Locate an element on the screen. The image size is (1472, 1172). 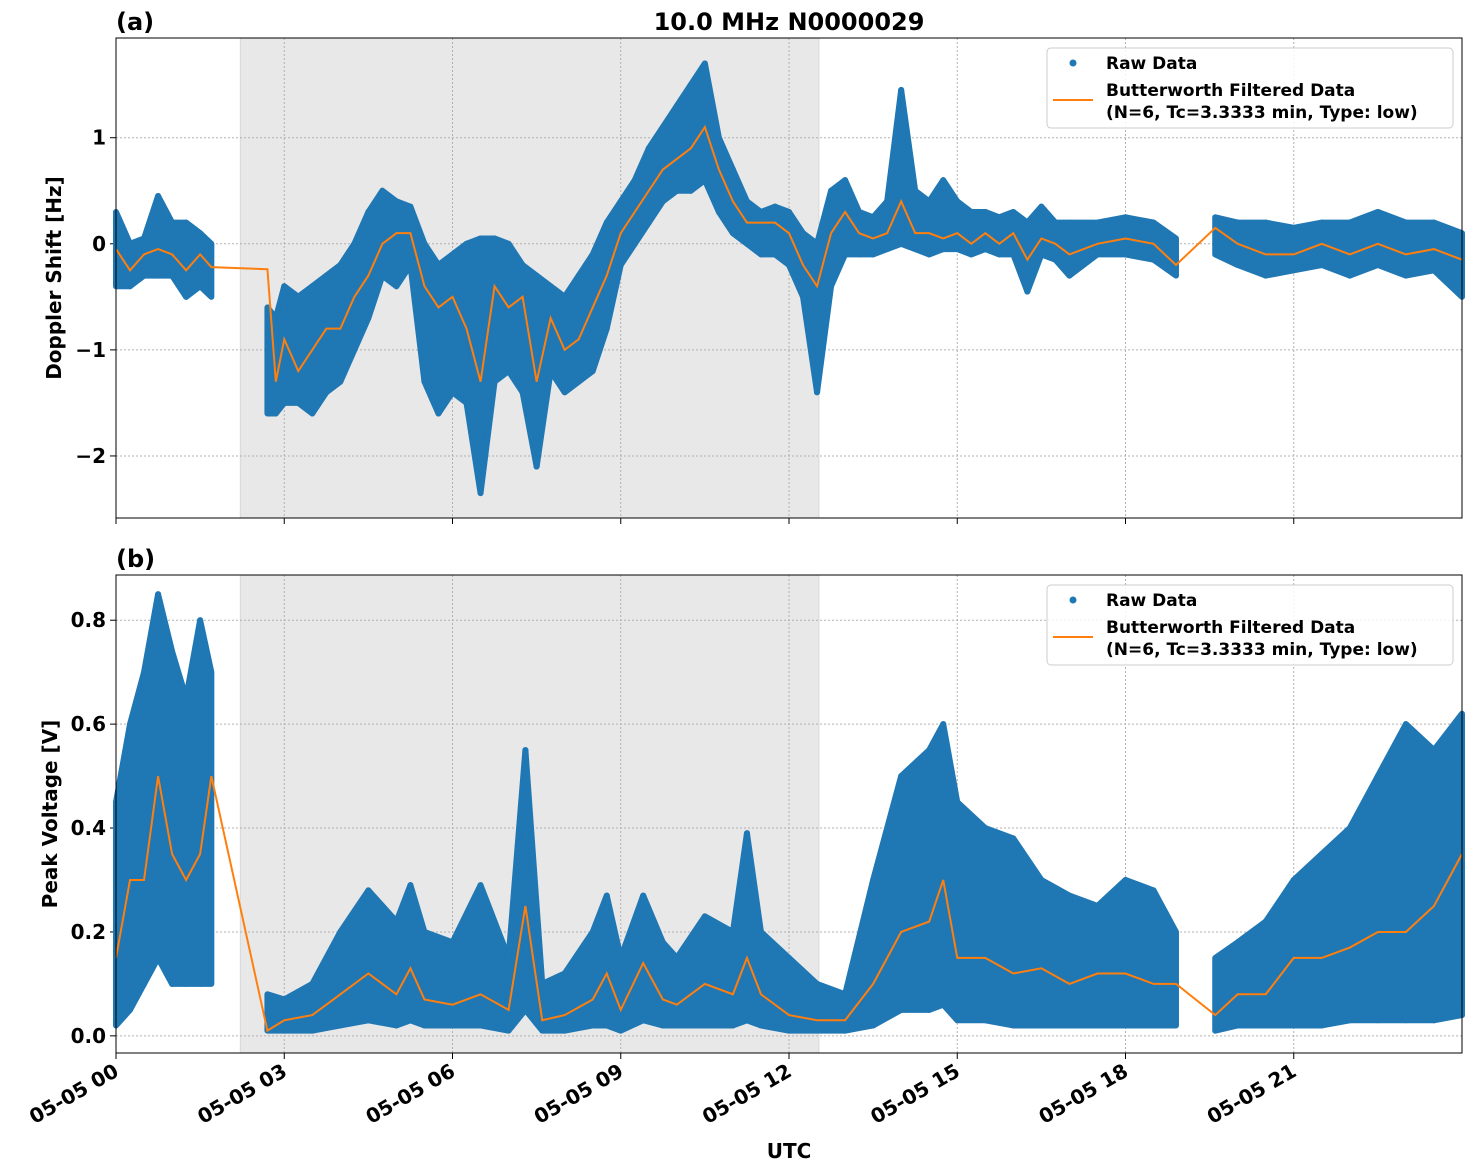
y-axis-label: Doppler Shift [Hz] is located at coordinates (54, 278).